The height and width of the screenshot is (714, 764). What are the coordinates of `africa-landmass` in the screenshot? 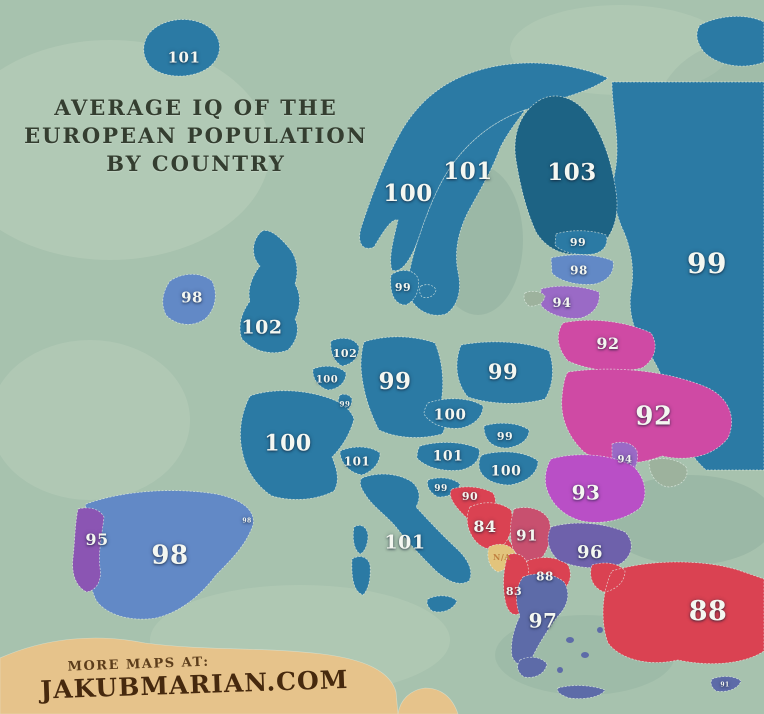 It's located at (229, 675).